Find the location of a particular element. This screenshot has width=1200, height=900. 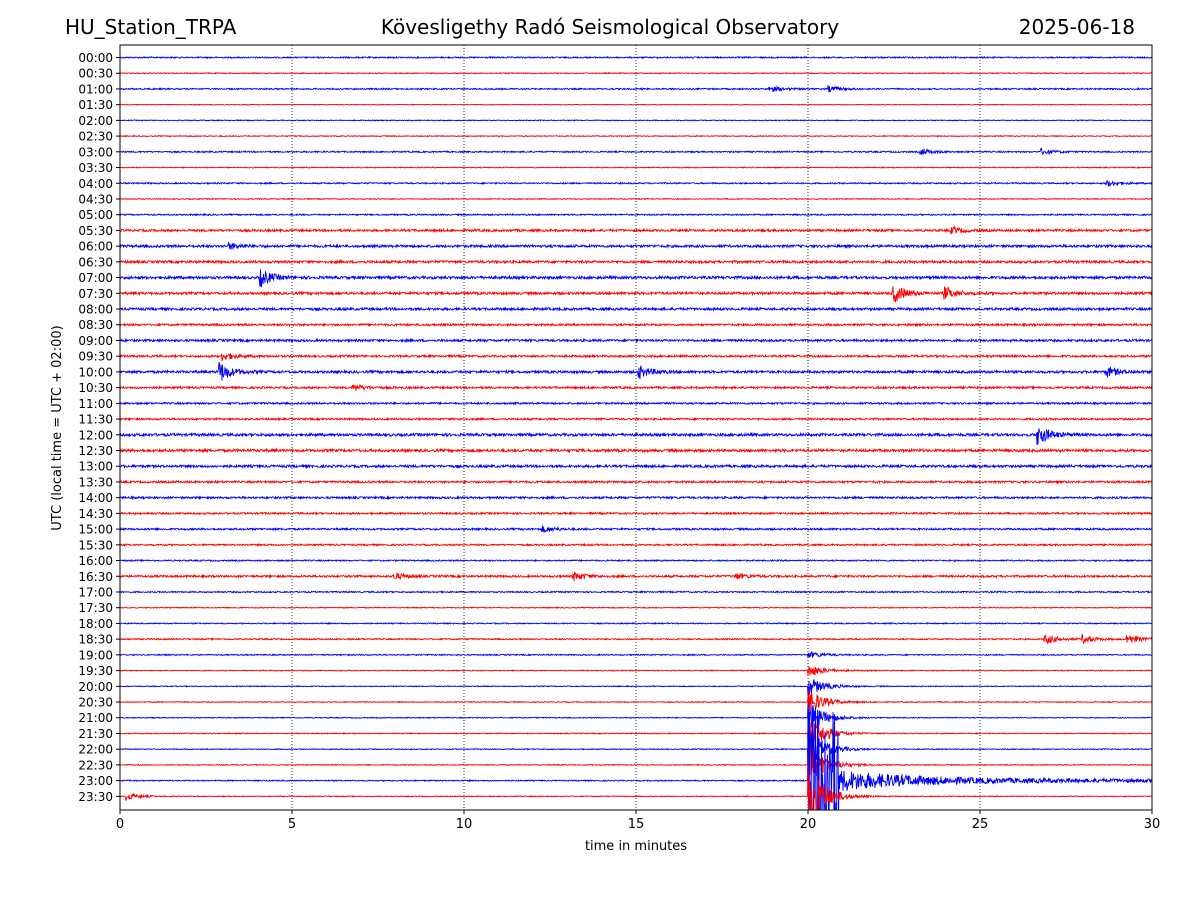

y-tick-label: 07:30 is located at coordinates (95, 294).